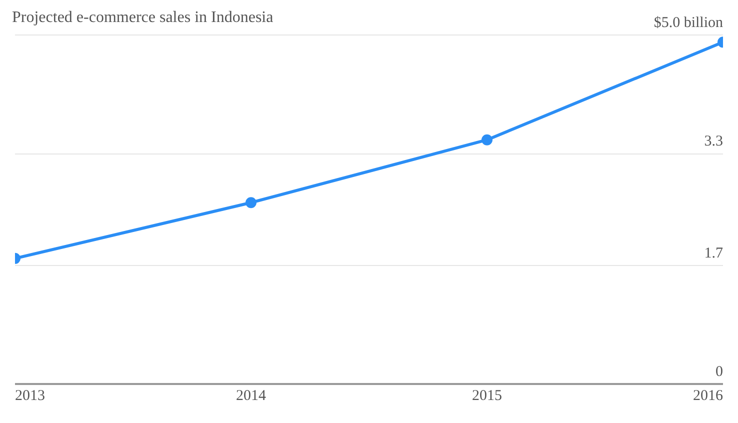  I want to click on y-tick-label: 1.7, so click(714, 253).